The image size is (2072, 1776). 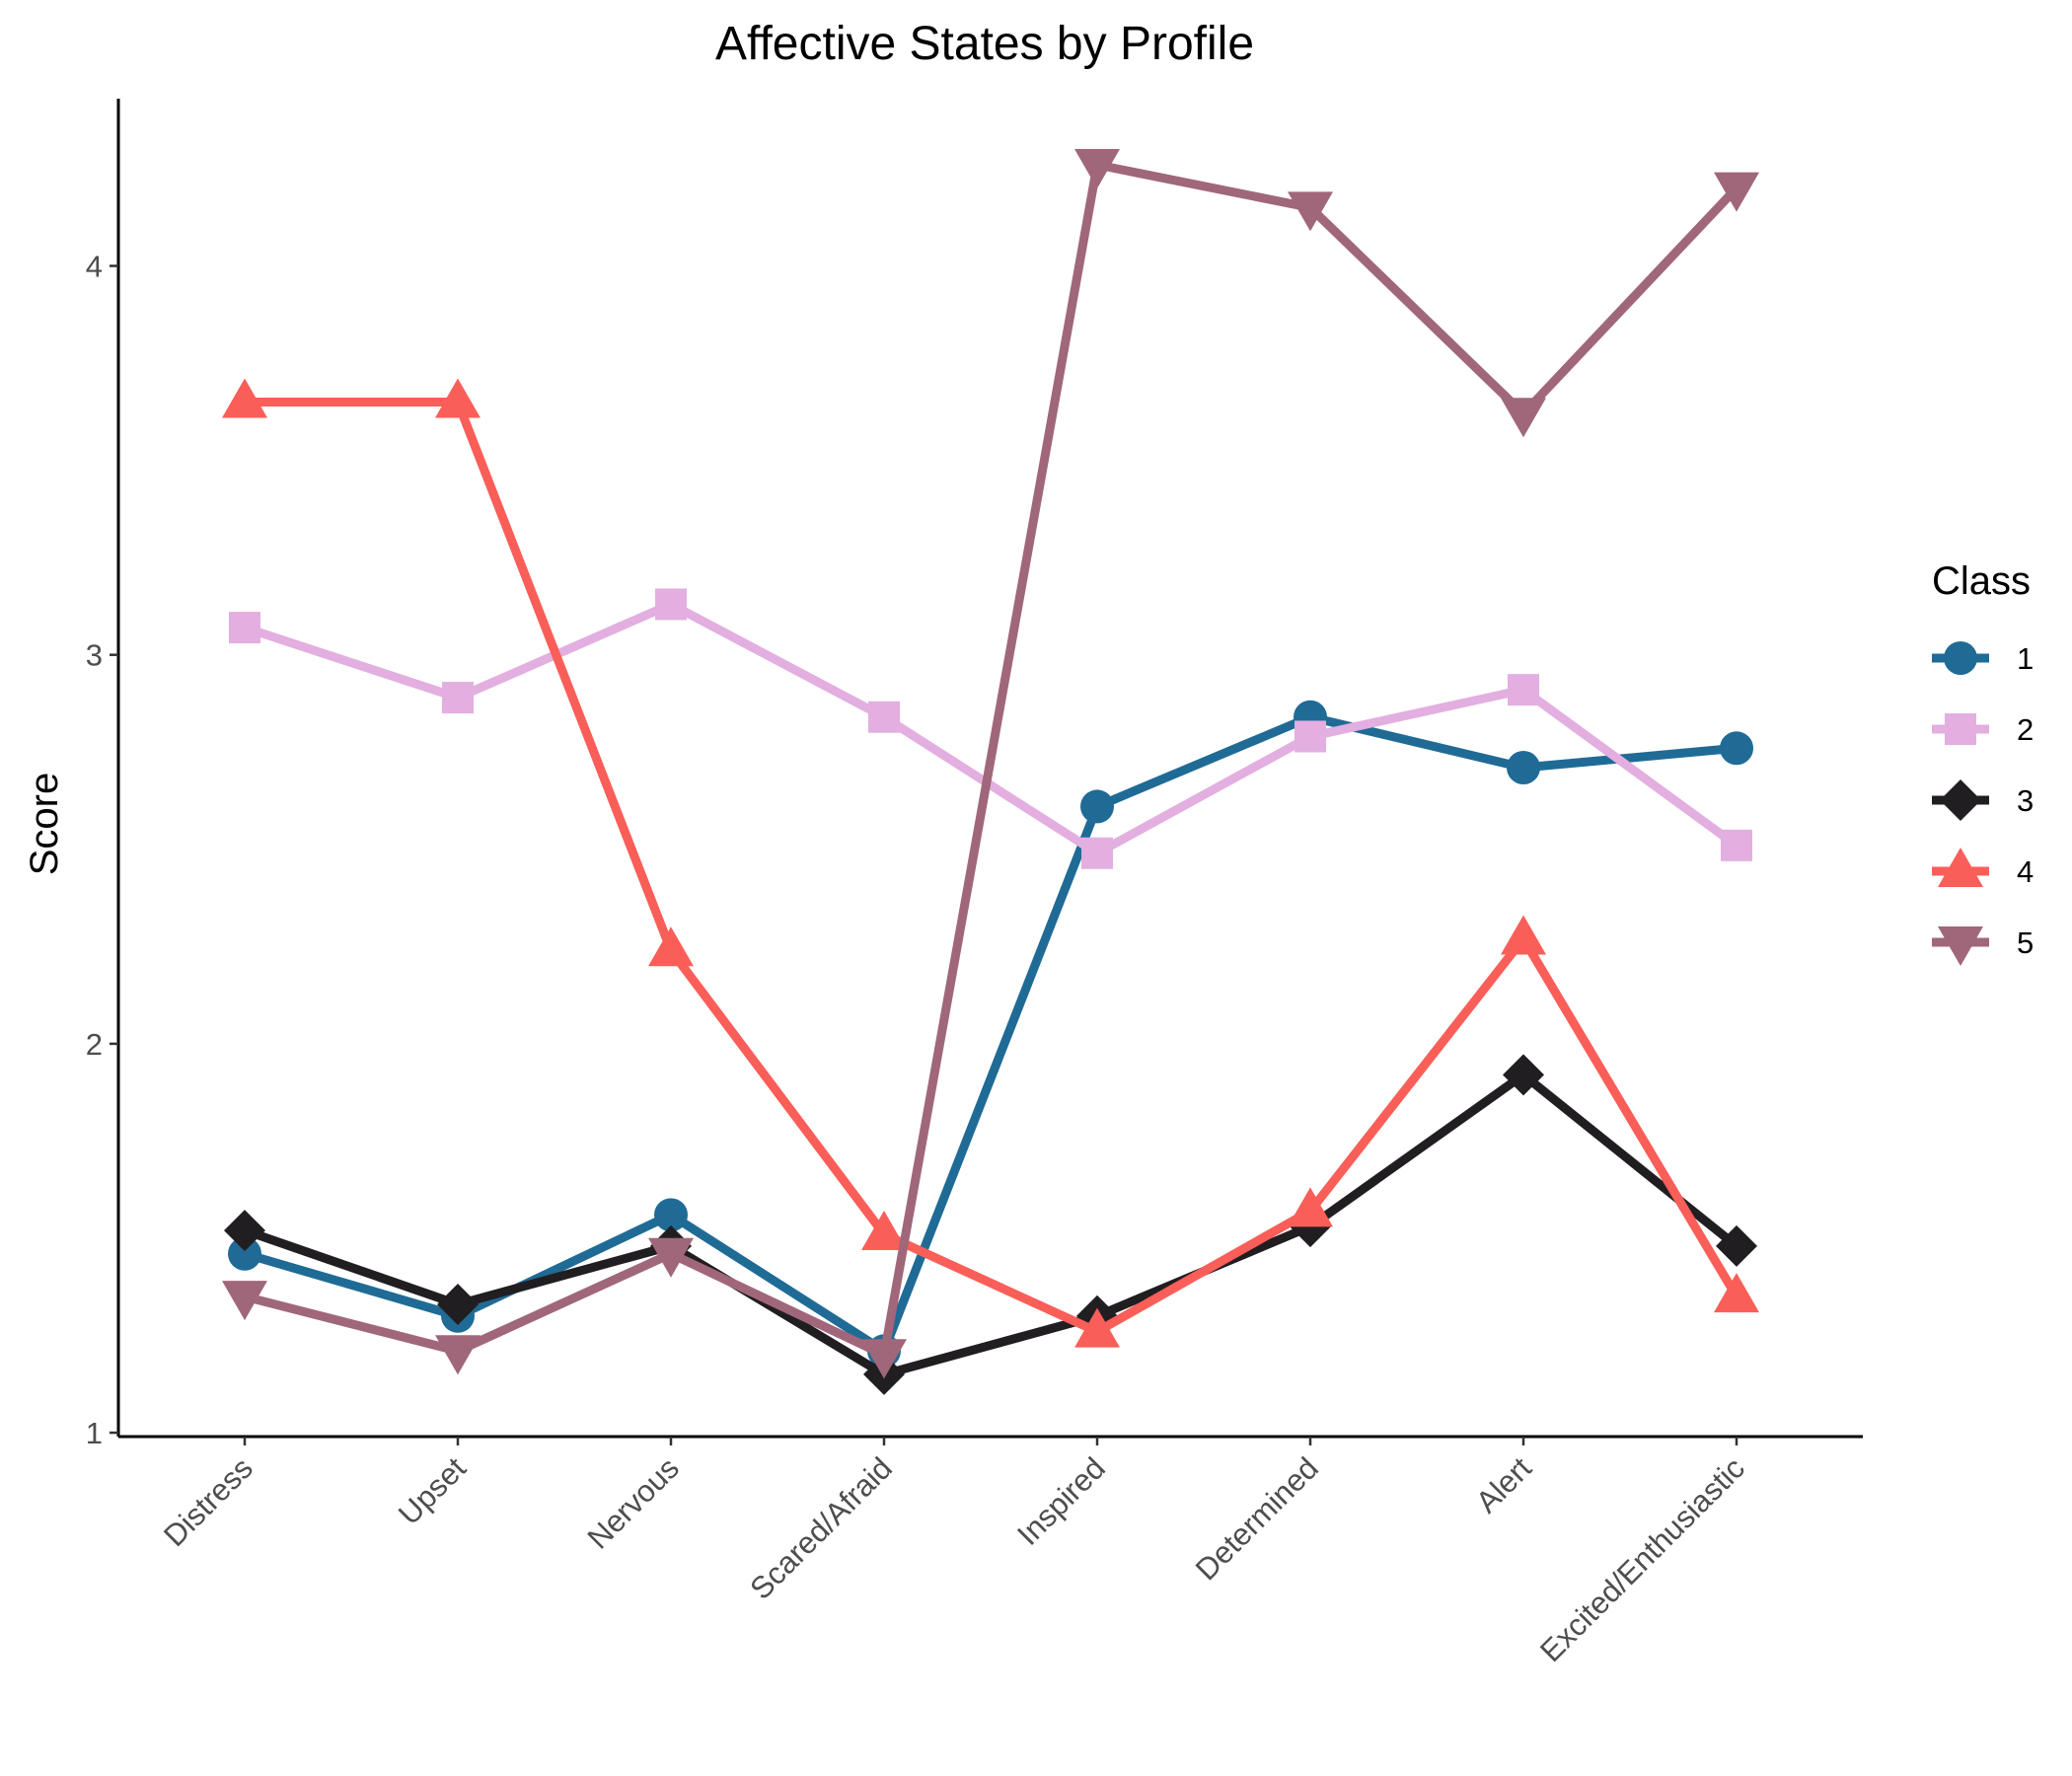 I want to click on x-tick-label: Distress, so click(x=208, y=1502).